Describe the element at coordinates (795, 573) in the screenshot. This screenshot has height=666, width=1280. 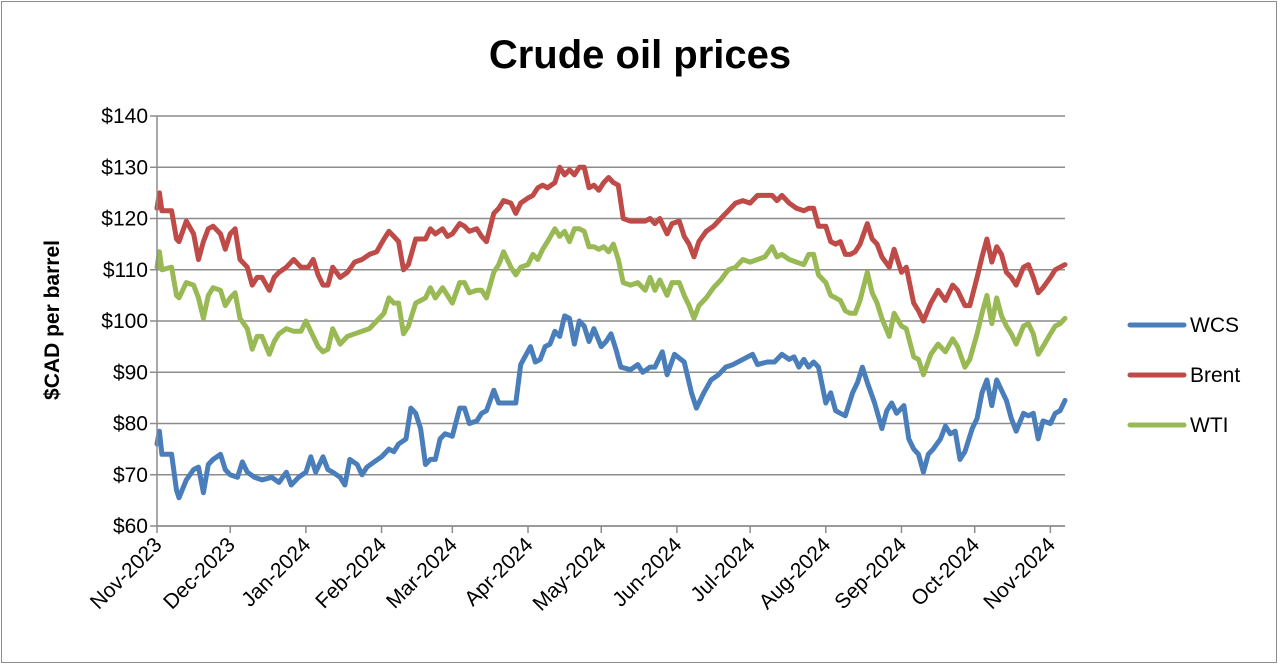
I see `x-tick-label: Aug-2024` at that location.